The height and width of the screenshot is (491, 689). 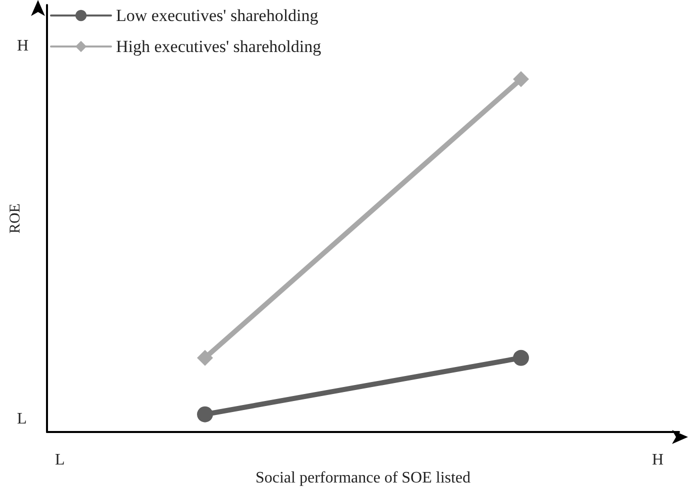 I want to click on legend-label: High executives' shareholding, so click(x=219, y=46).